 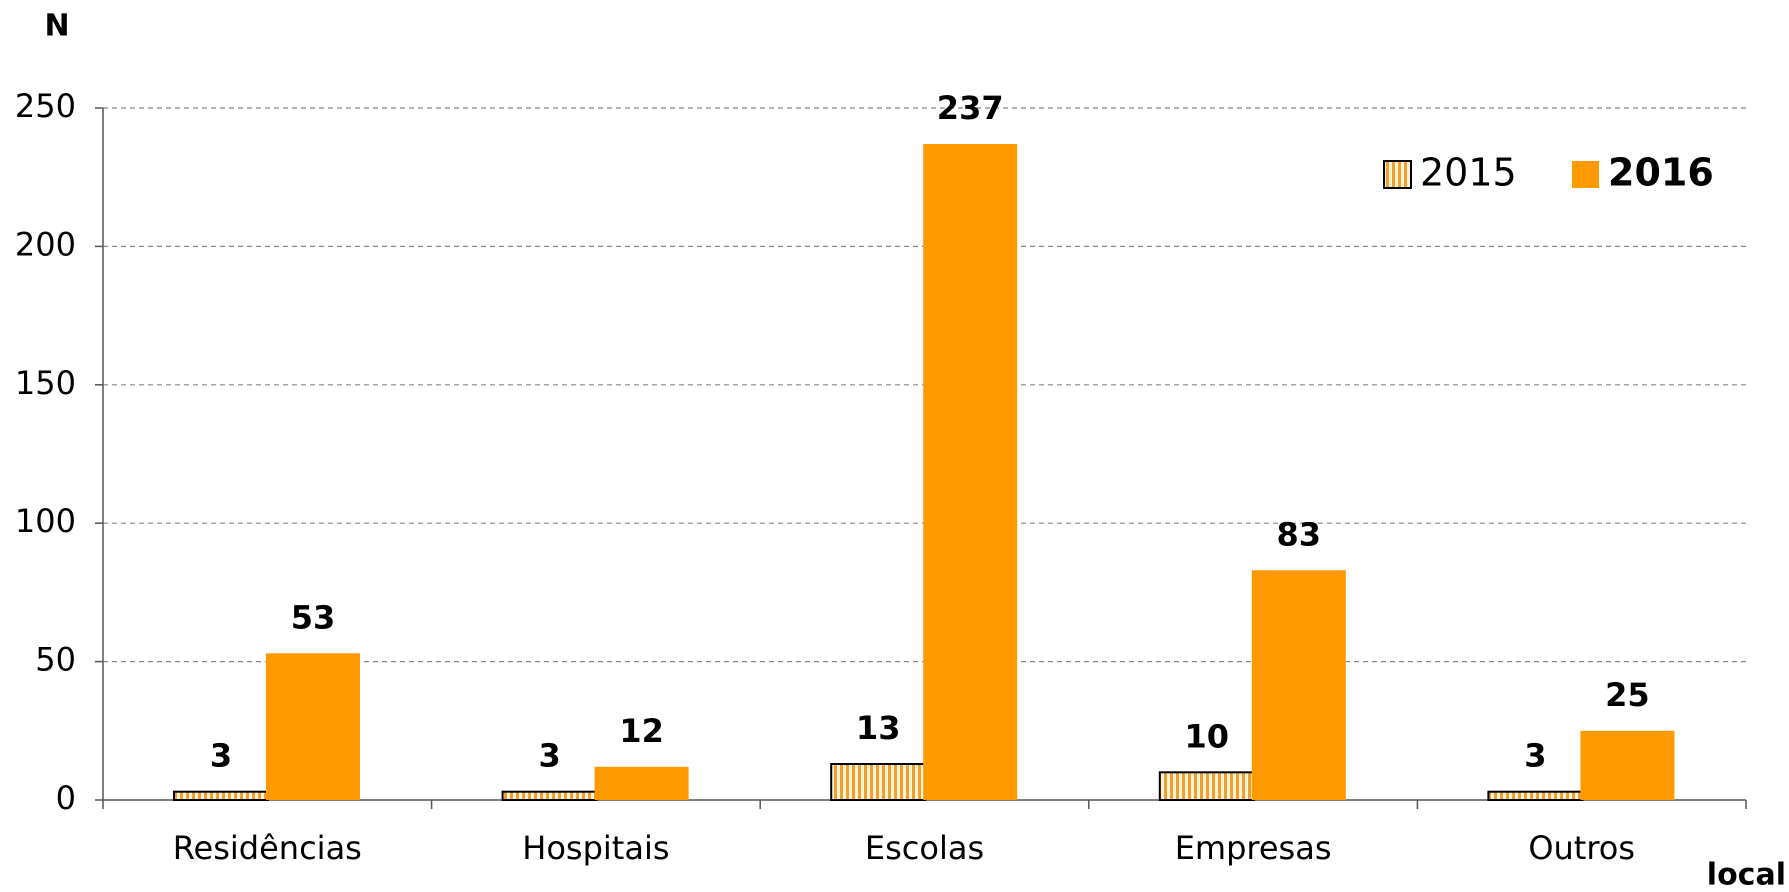 I want to click on y-tick-label: 50, so click(x=55, y=660).